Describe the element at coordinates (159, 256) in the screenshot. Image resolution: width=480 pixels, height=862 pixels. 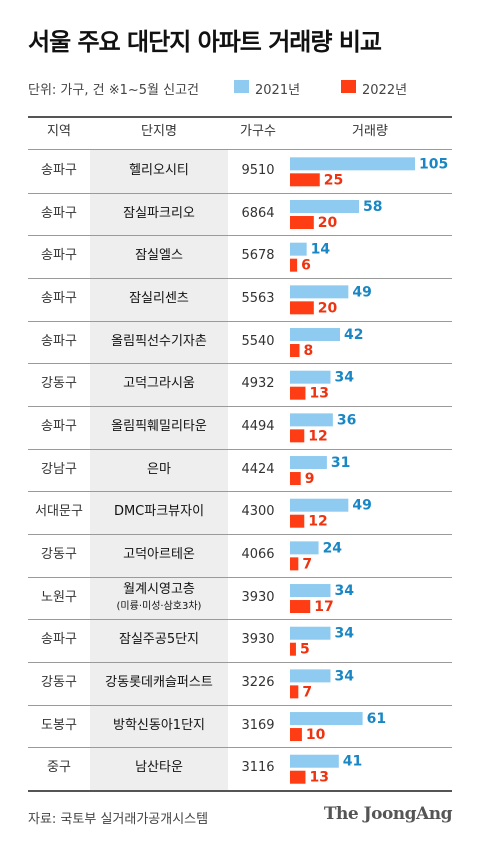
I see `complex-name-cell: 잠실엘스` at that location.